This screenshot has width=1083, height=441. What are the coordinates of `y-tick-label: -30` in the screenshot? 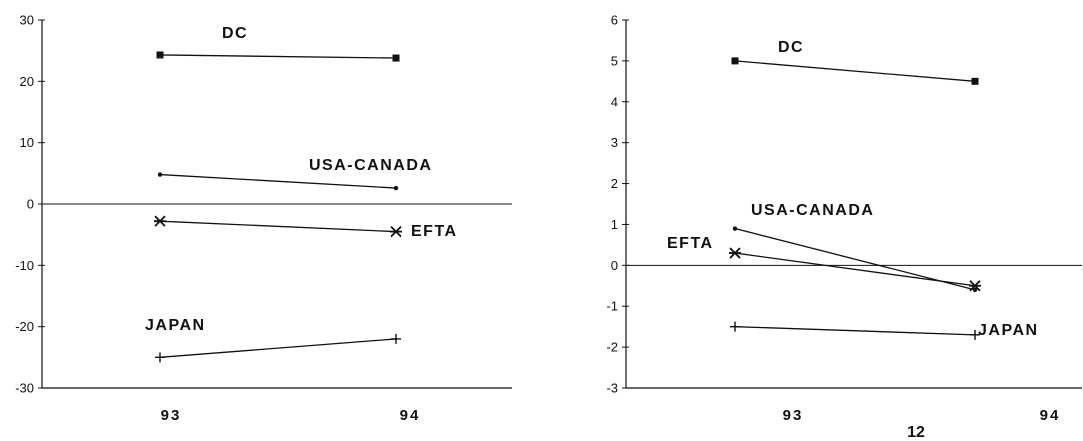 It's located at (24, 388).